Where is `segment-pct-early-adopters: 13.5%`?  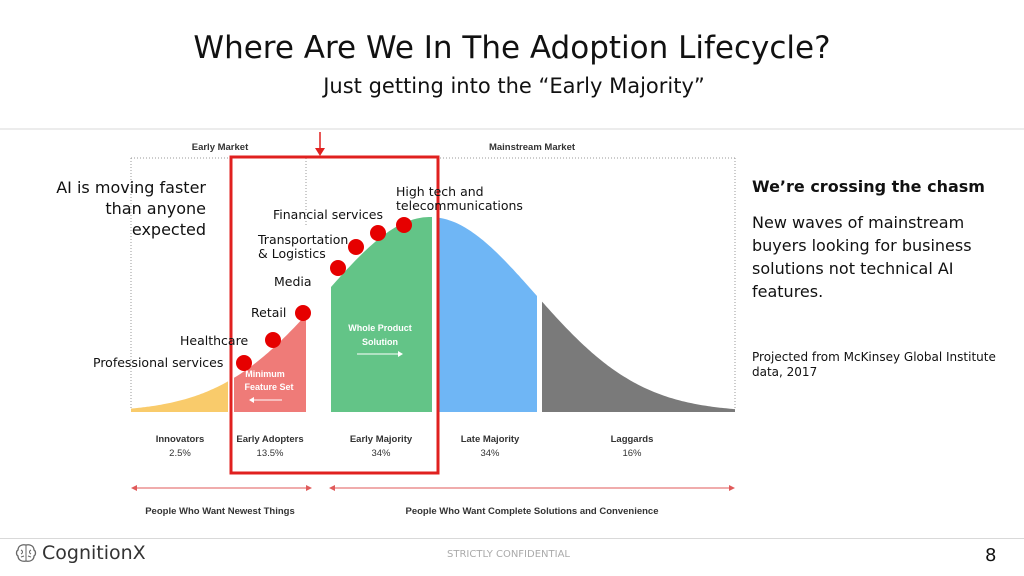 segment-pct-early-adopters: 13.5% is located at coordinates (270, 453).